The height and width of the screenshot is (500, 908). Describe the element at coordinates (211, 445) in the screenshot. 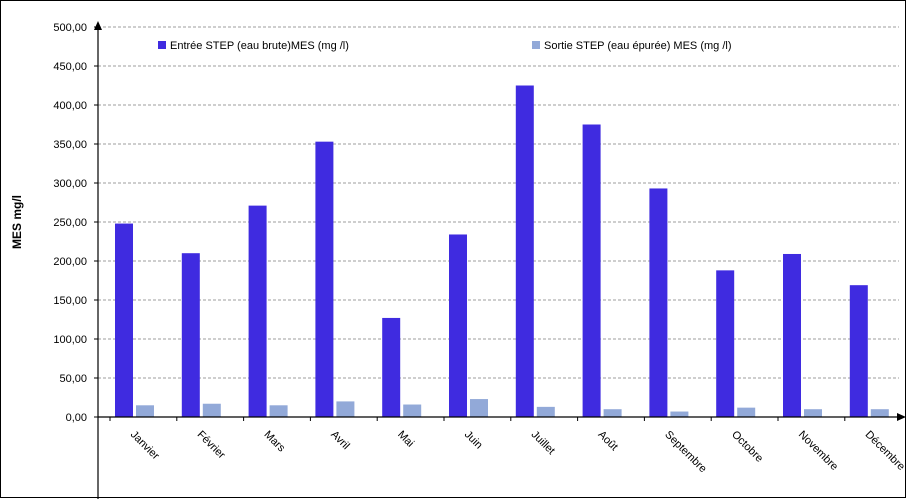

I see `x-category-label: Février` at that location.